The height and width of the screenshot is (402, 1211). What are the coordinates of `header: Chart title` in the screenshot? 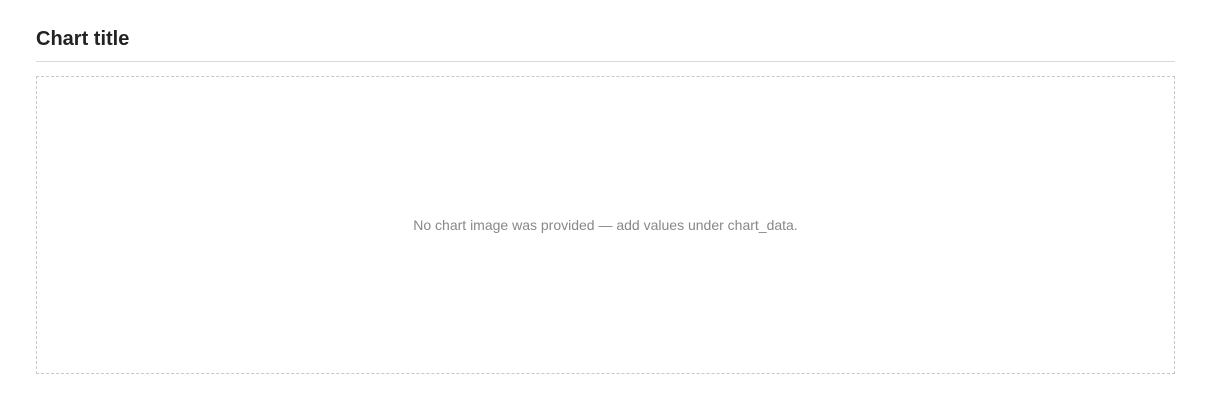 It's located at (605, 45).